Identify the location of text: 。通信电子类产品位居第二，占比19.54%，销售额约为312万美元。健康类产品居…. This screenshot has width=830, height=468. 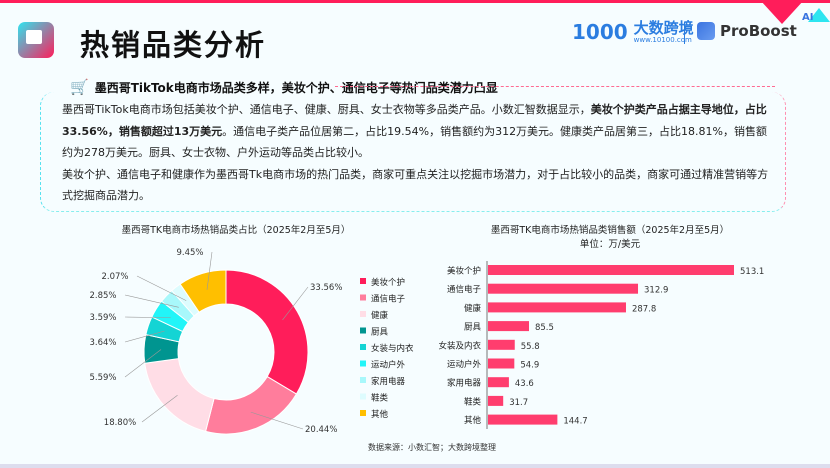
(415, 142).